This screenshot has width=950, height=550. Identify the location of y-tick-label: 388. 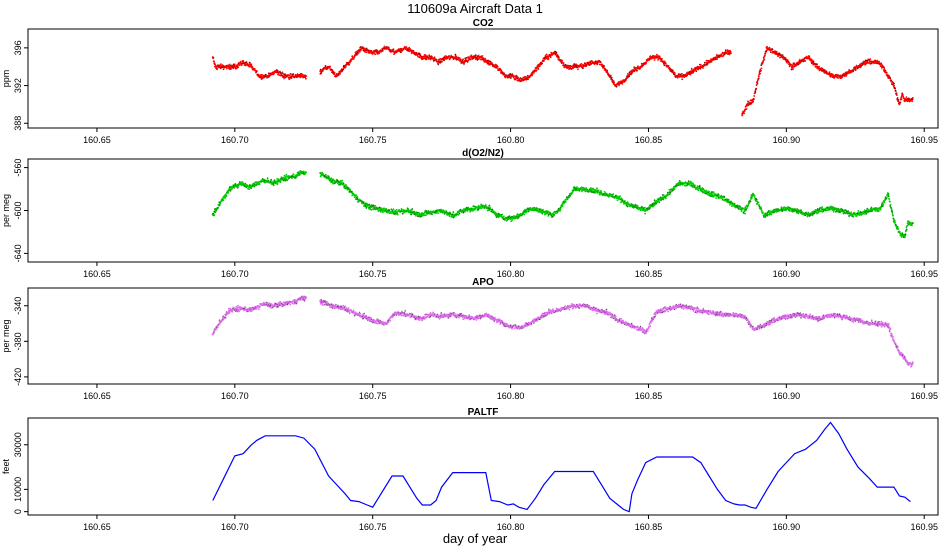
(18, 123).